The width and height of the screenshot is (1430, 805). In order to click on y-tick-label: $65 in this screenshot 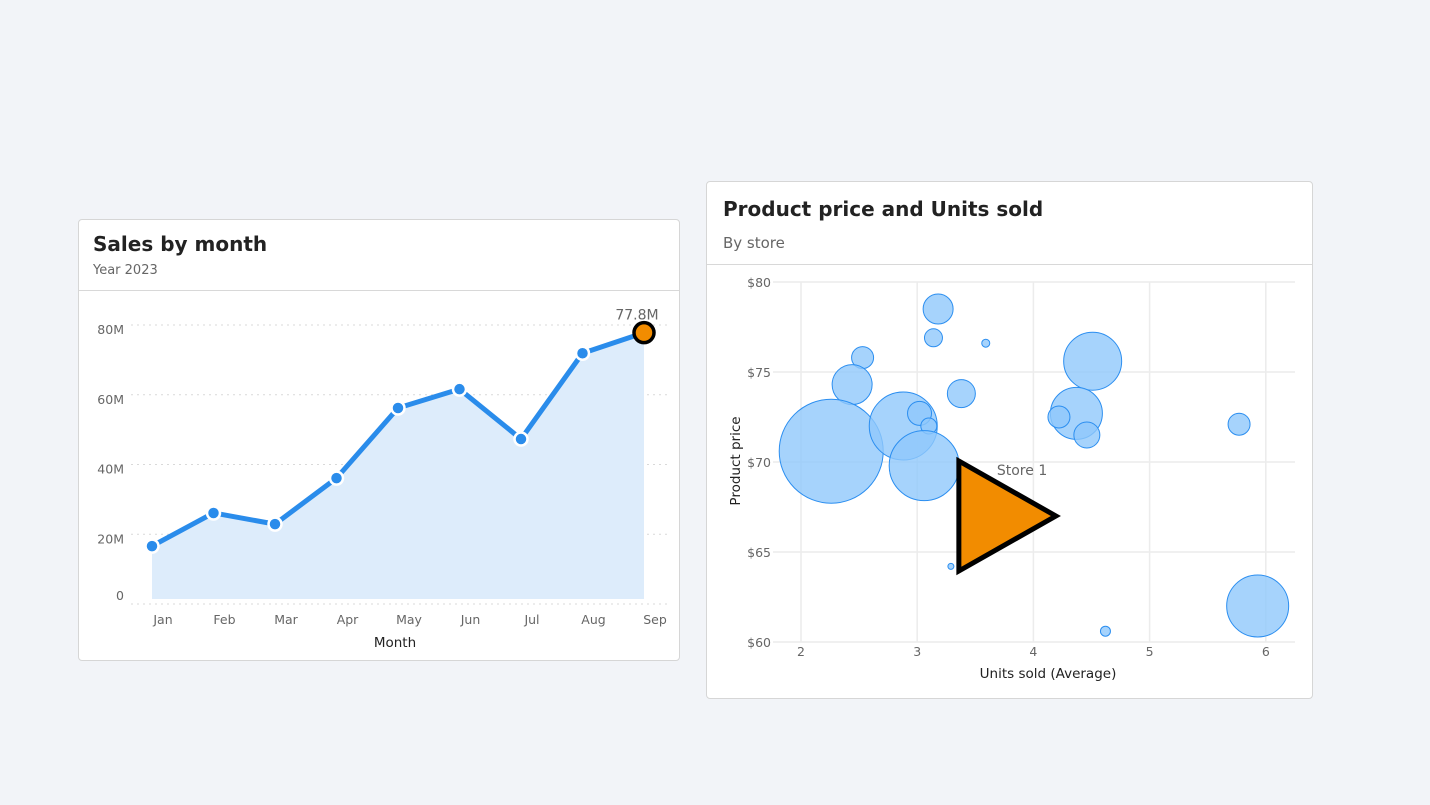, I will do `click(759, 552)`.